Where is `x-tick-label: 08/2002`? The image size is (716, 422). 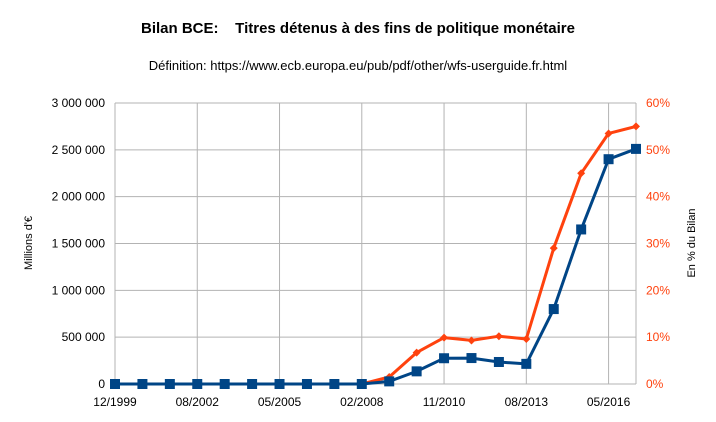 x-tick-label: 08/2002 is located at coordinates (198, 402).